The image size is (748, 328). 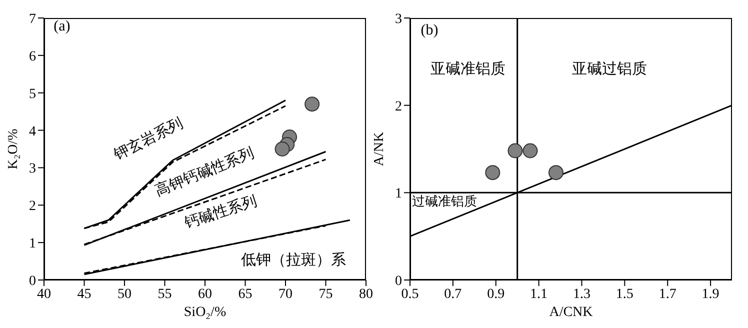 What do you see at coordinates (165, 294) in the screenshot?
I see `x-tick-label: 55` at bounding box center [165, 294].